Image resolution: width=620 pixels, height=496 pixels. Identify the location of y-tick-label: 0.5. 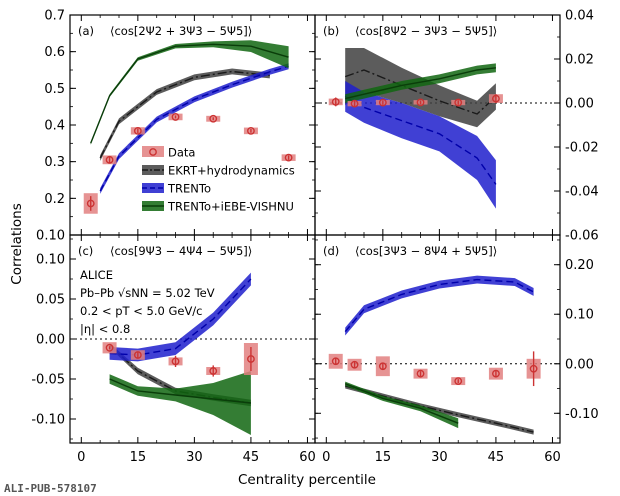
(54, 89).